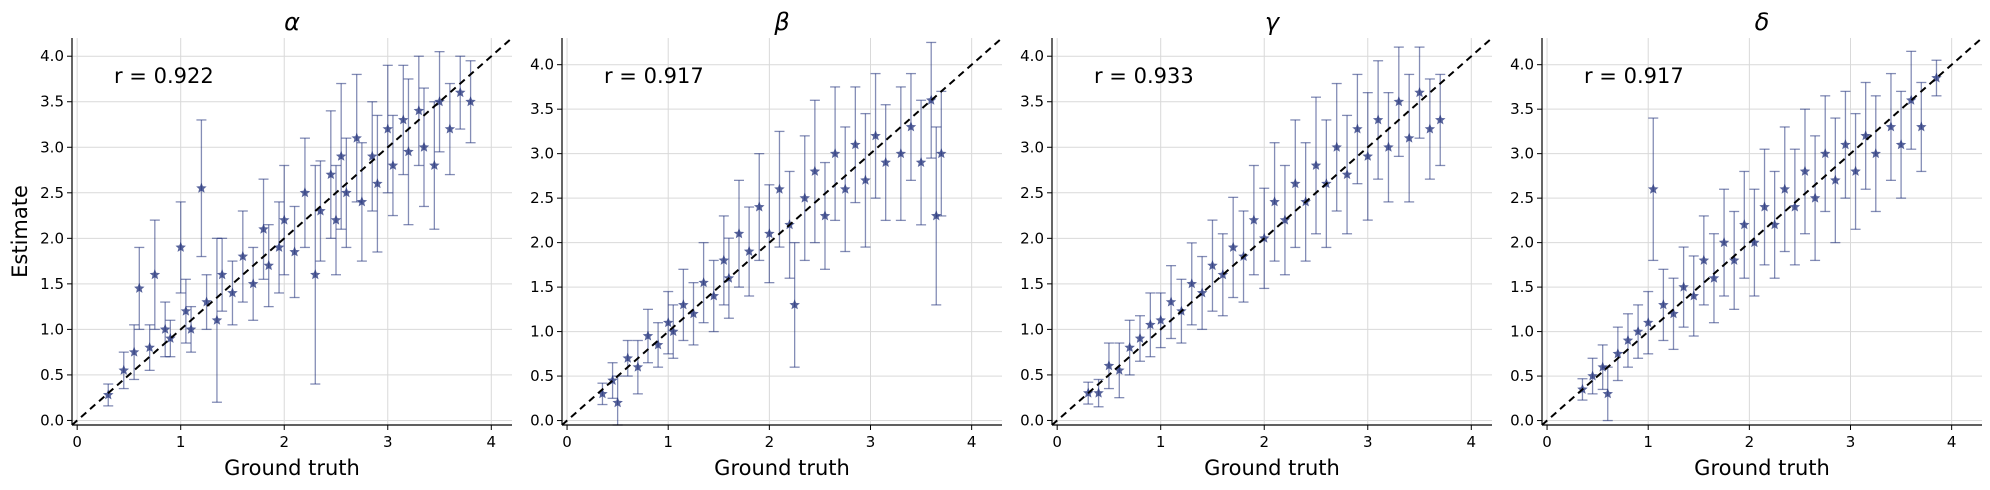  Describe the element at coordinates (542, 421) in the screenshot. I see `y-tick-label: 0.0` at that location.